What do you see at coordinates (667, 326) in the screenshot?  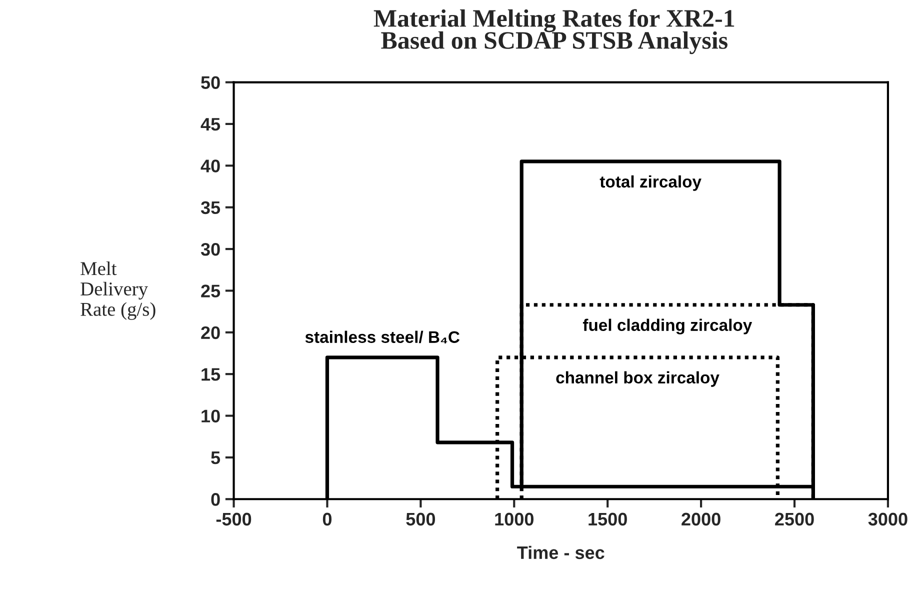 I see `series-label: fuel cladding zircaloy` at bounding box center [667, 326].